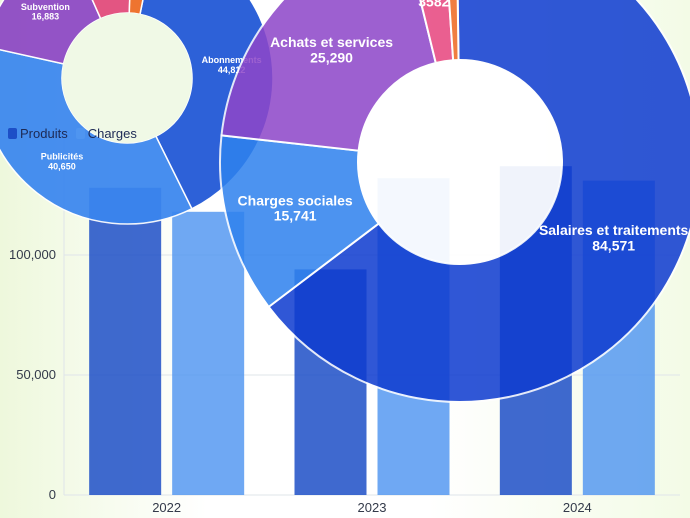 This screenshot has width=690, height=518. I want to click on y-tick-label: 100,000, so click(32, 254).